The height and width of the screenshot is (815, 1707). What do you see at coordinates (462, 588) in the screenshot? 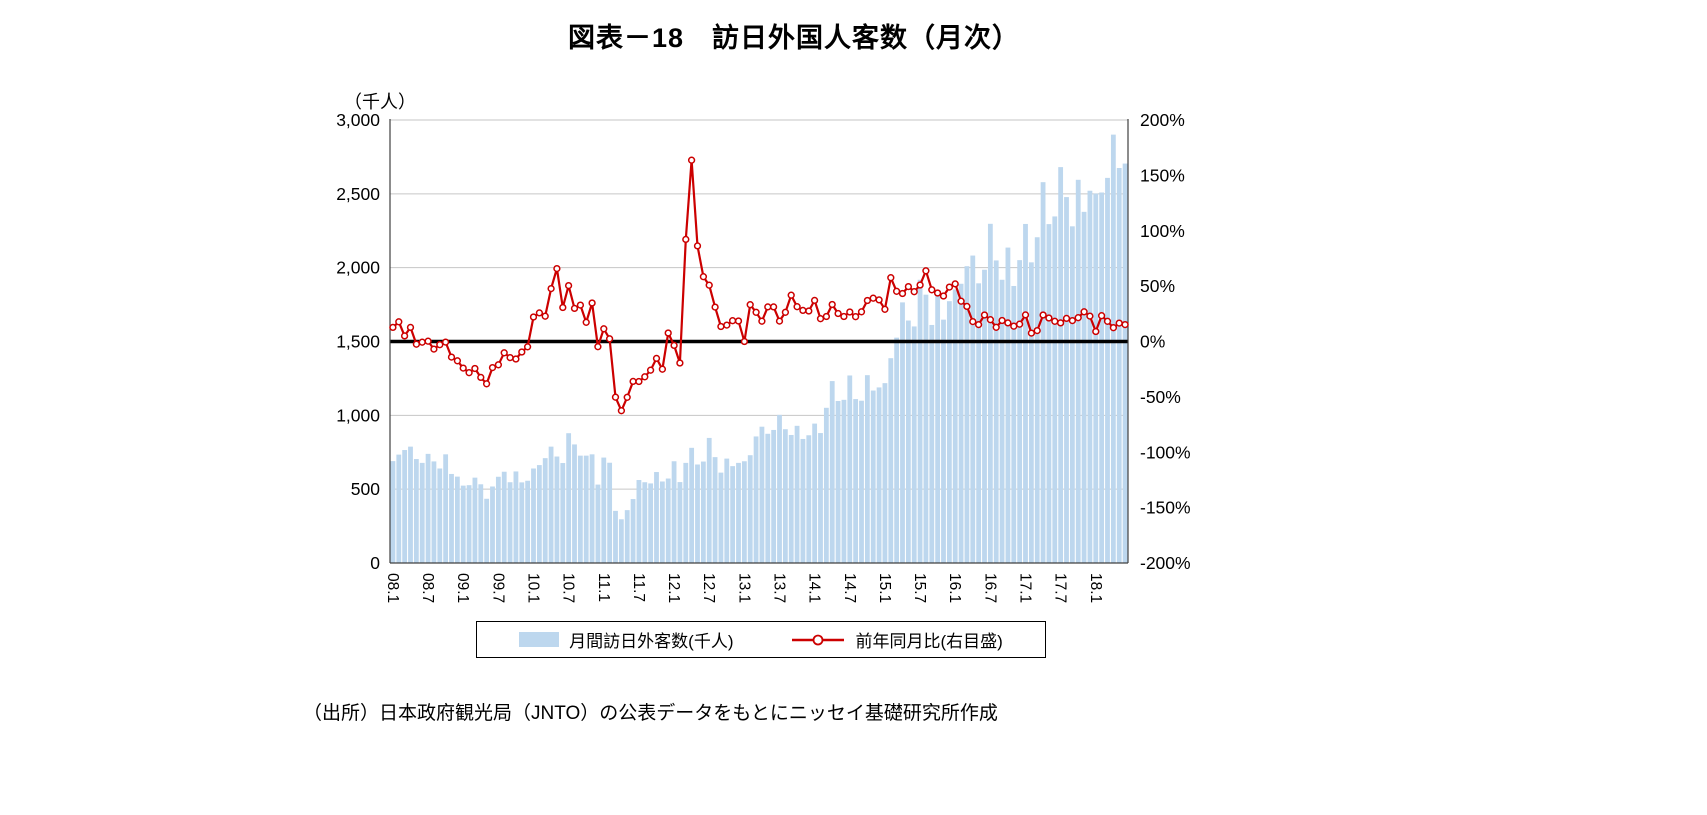
I see `svg-text: 09.1` at bounding box center [462, 588].